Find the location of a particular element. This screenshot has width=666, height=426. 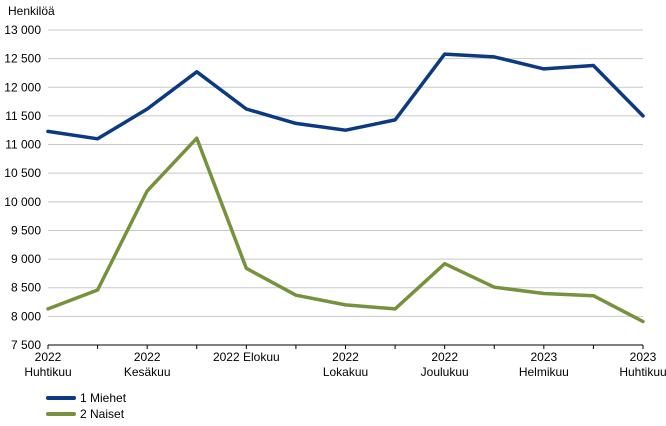

y-tick-label: 12 000 is located at coordinates (22, 87).